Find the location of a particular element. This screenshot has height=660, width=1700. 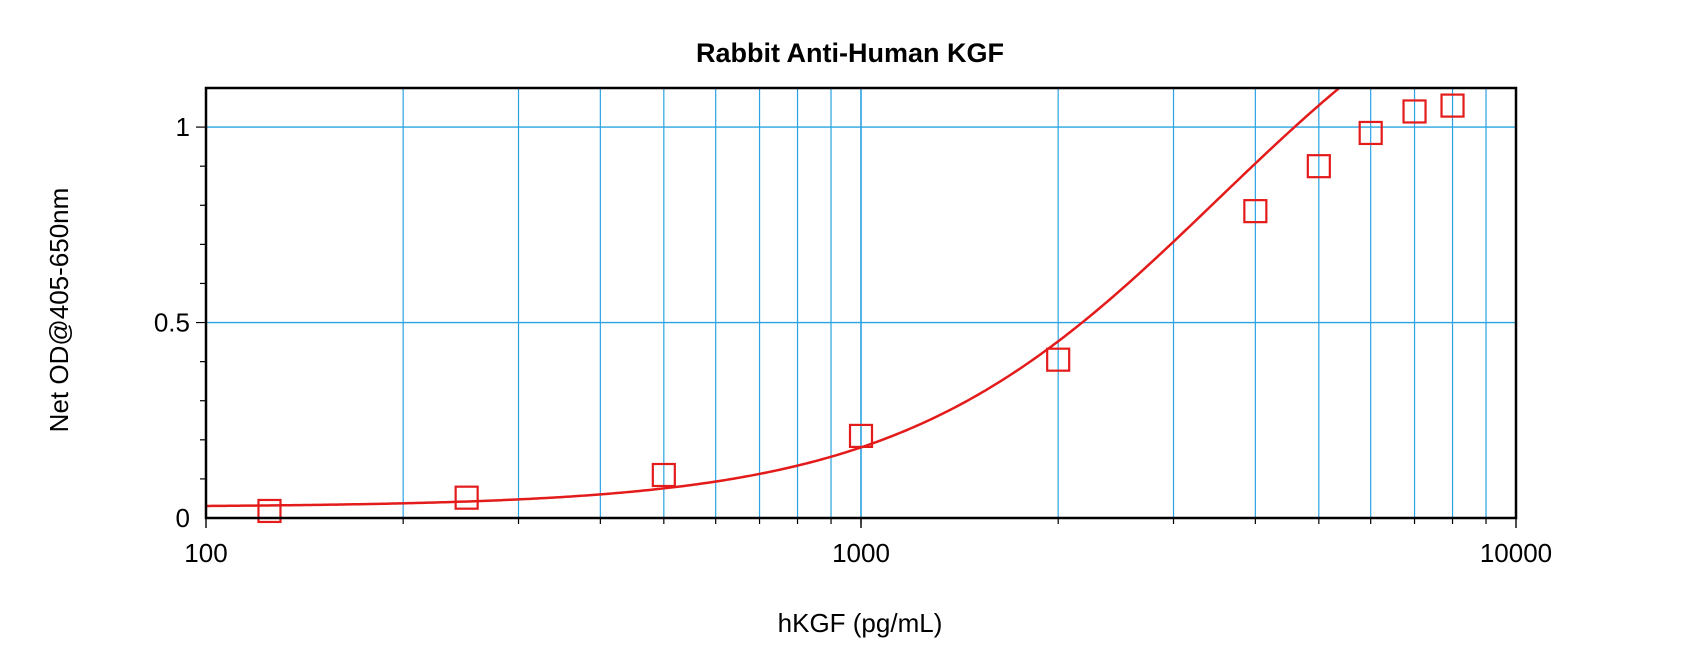

x-tick-labels: 100 1000 10000 is located at coordinates (868, 553).